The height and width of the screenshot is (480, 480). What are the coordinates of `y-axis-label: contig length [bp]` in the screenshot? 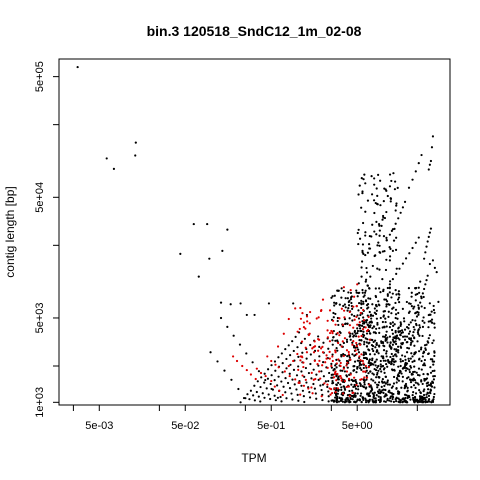 It's located at (10, 231).